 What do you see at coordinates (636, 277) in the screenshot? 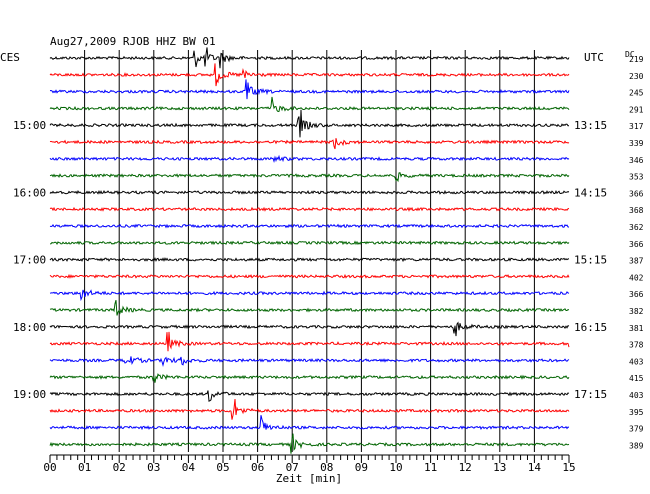
I see `dc-value: 402` at bounding box center [636, 277].